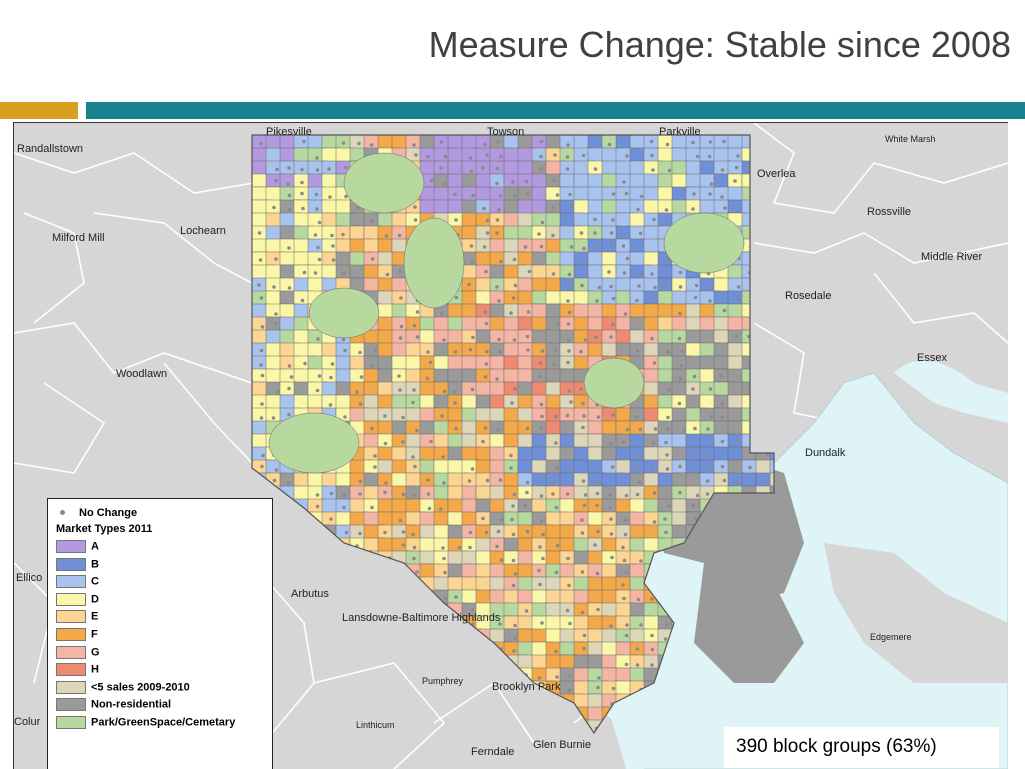  What do you see at coordinates (310, 594) in the screenshot?
I see `place-label-arbutus: Arbutus` at bounding box center [310, 594].